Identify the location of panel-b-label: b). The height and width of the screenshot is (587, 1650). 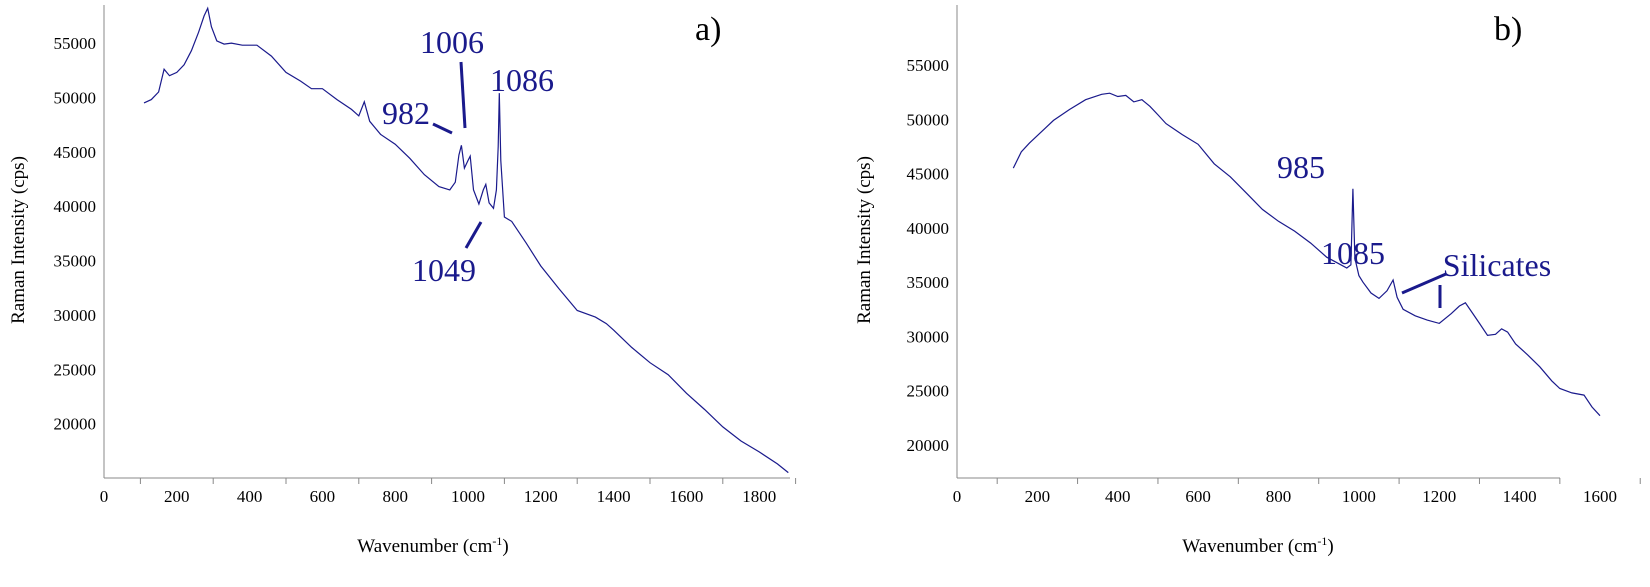
(1508, 29).